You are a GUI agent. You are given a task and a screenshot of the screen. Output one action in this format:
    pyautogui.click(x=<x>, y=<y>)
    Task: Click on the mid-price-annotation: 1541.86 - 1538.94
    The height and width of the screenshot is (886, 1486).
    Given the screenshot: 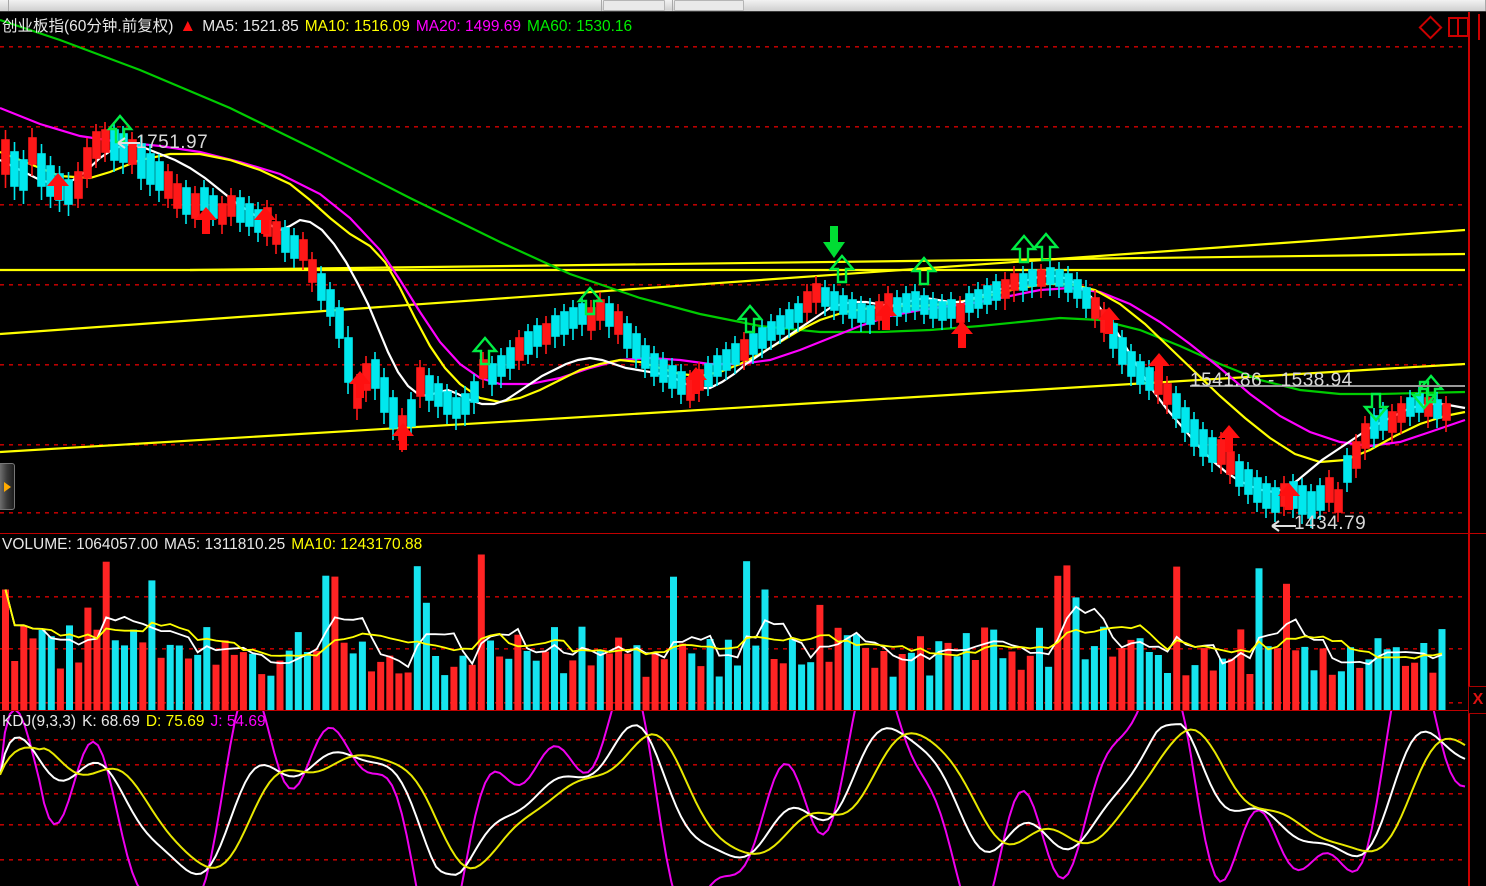 What is the action you would take?
    pyautogui.click(x=1271, y=380)
    